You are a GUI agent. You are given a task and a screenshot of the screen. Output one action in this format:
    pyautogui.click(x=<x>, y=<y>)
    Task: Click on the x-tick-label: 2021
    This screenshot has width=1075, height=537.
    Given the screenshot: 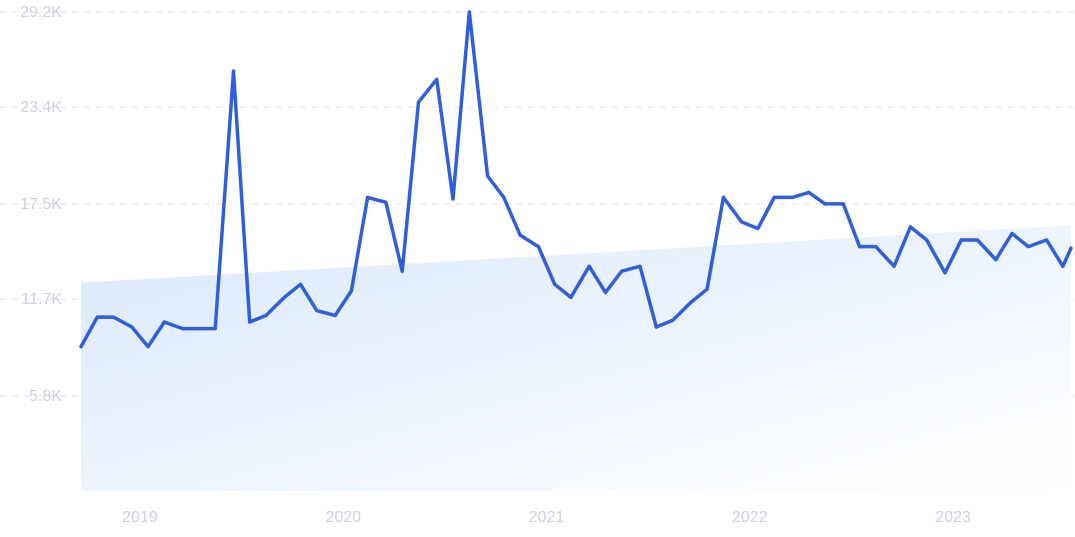 What is the action you would take?
    pyautogui.click(x=547, y=517)
    